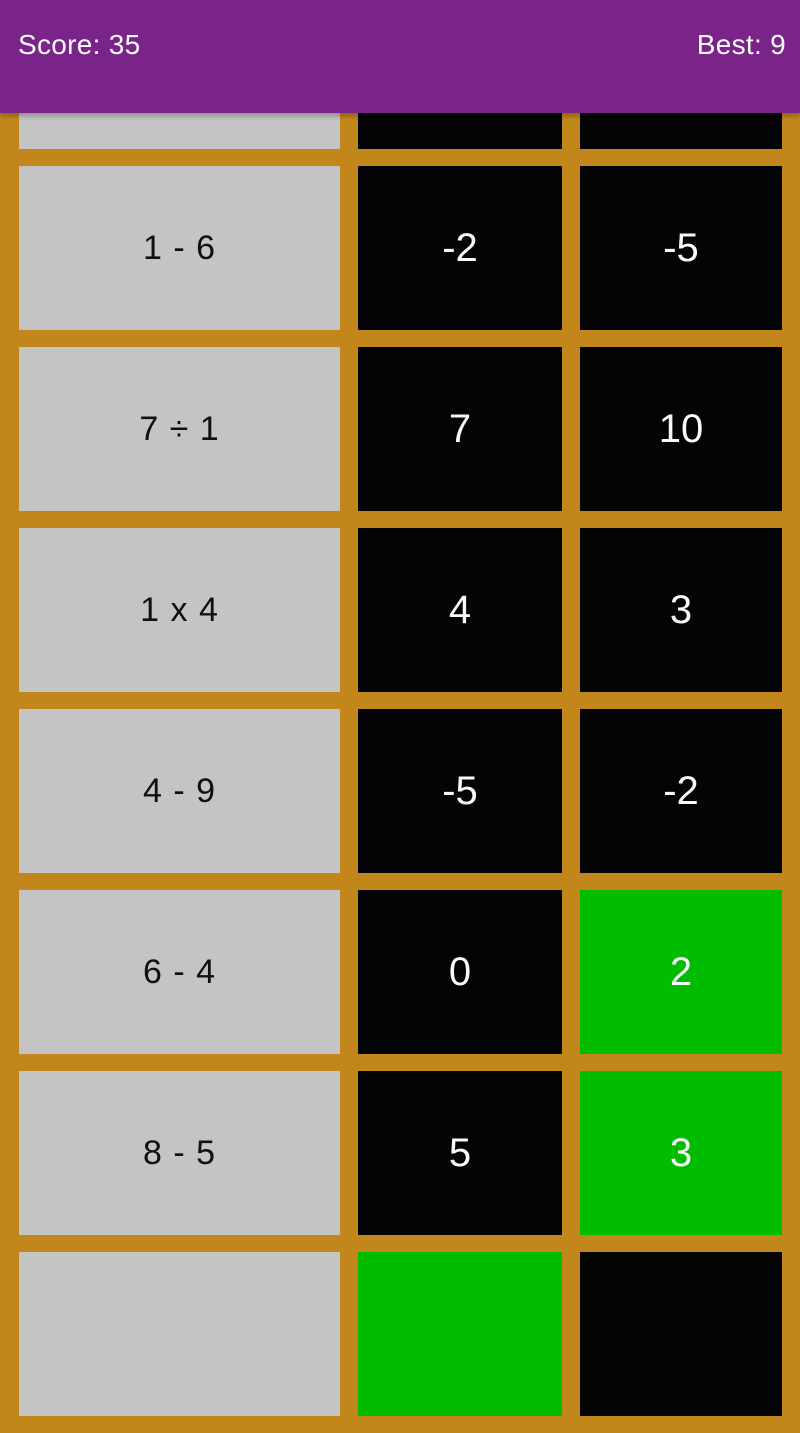  I want to click on question-cell: 1 x 4, so click(179, 610).